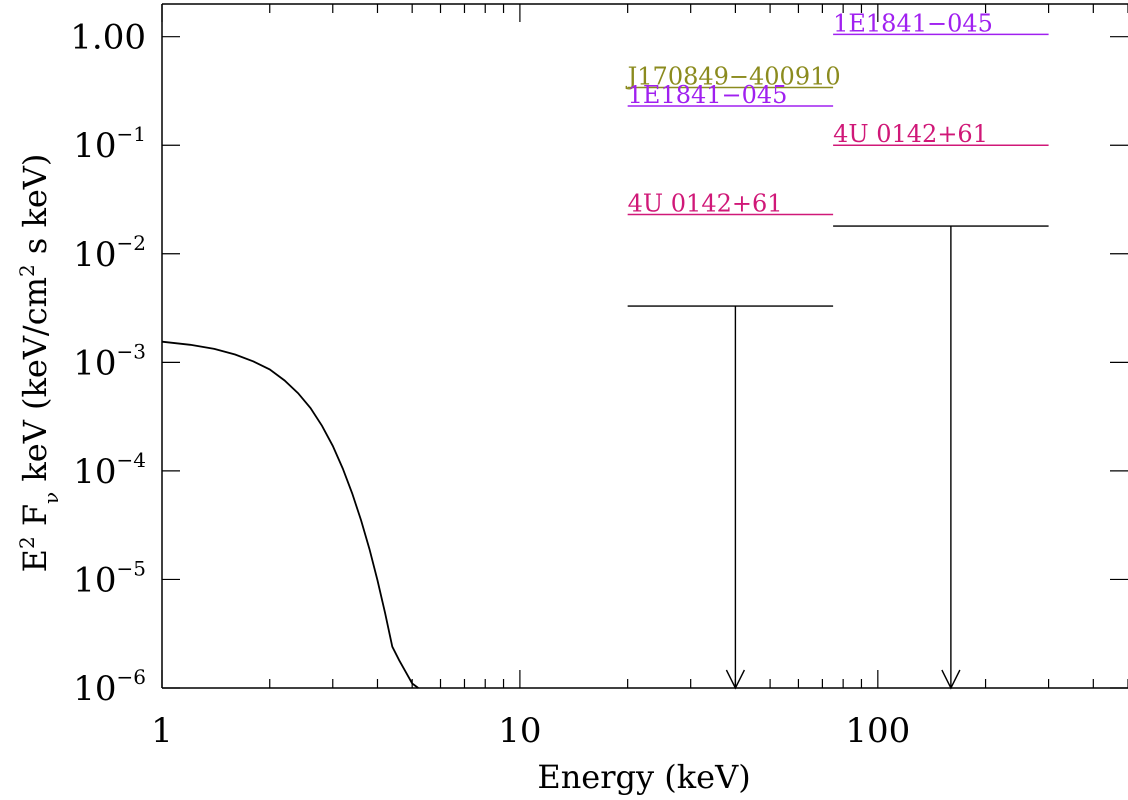  What do you see at coordinates (109, 578) in the screenshot?
I see `y-tick-label: 10⁻⁵` at bounding box center [109, 578].